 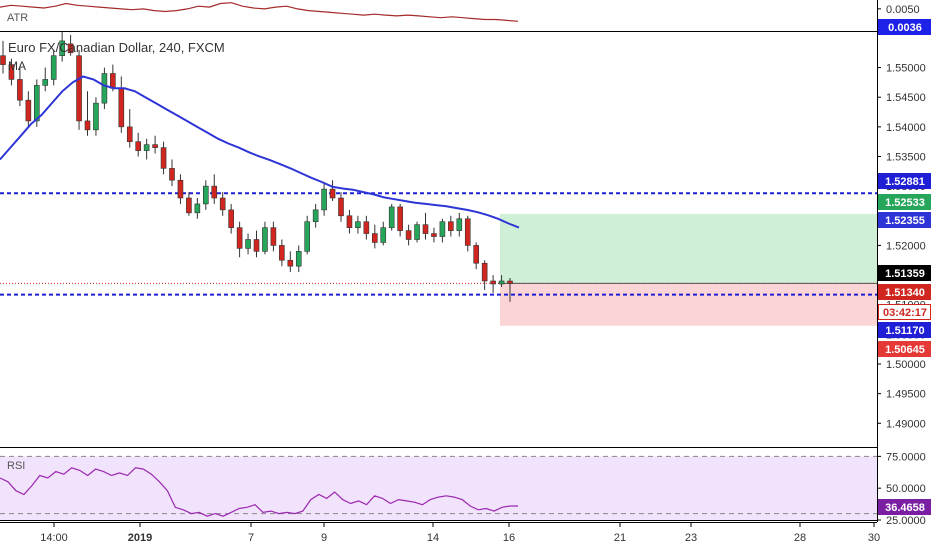 I want to click on atr-panel: ATR, so click(x=438, y=17).